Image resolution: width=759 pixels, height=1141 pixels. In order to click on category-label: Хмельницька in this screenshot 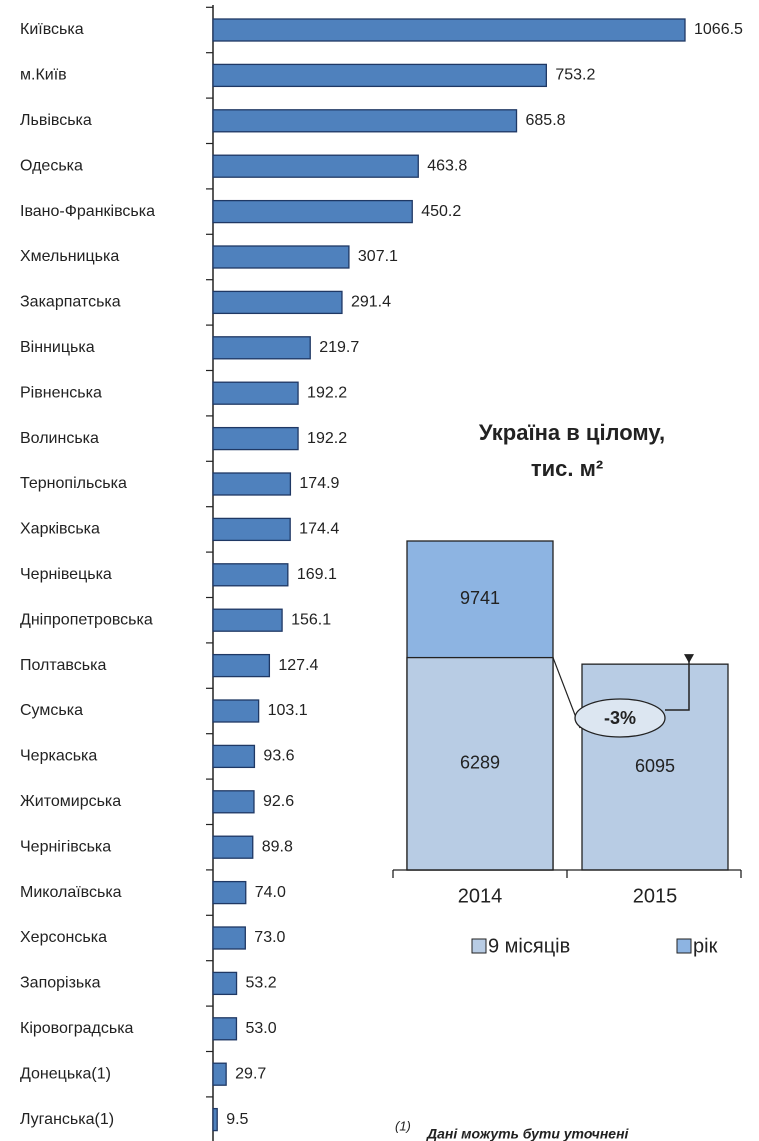, I will do `click(69, 256)`.